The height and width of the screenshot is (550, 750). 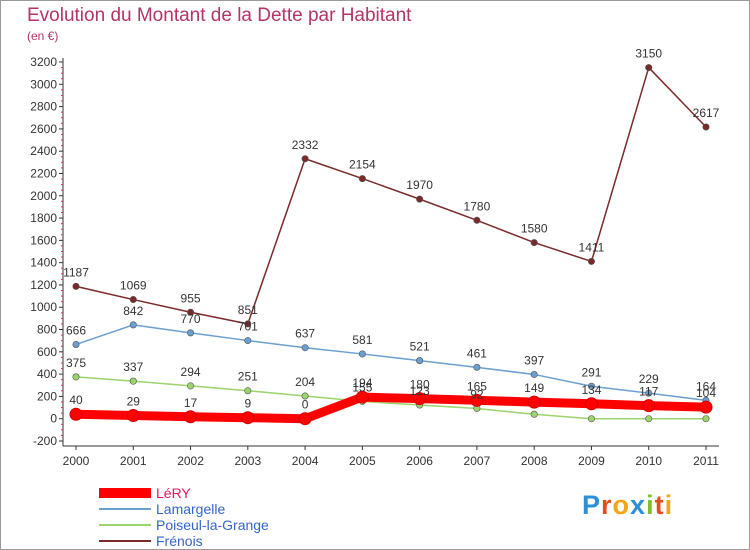 What do you see at coordinates (477, 206) in the screenshot?
I see `data-label-frenois: 1780` at bounding box center [477, 206].